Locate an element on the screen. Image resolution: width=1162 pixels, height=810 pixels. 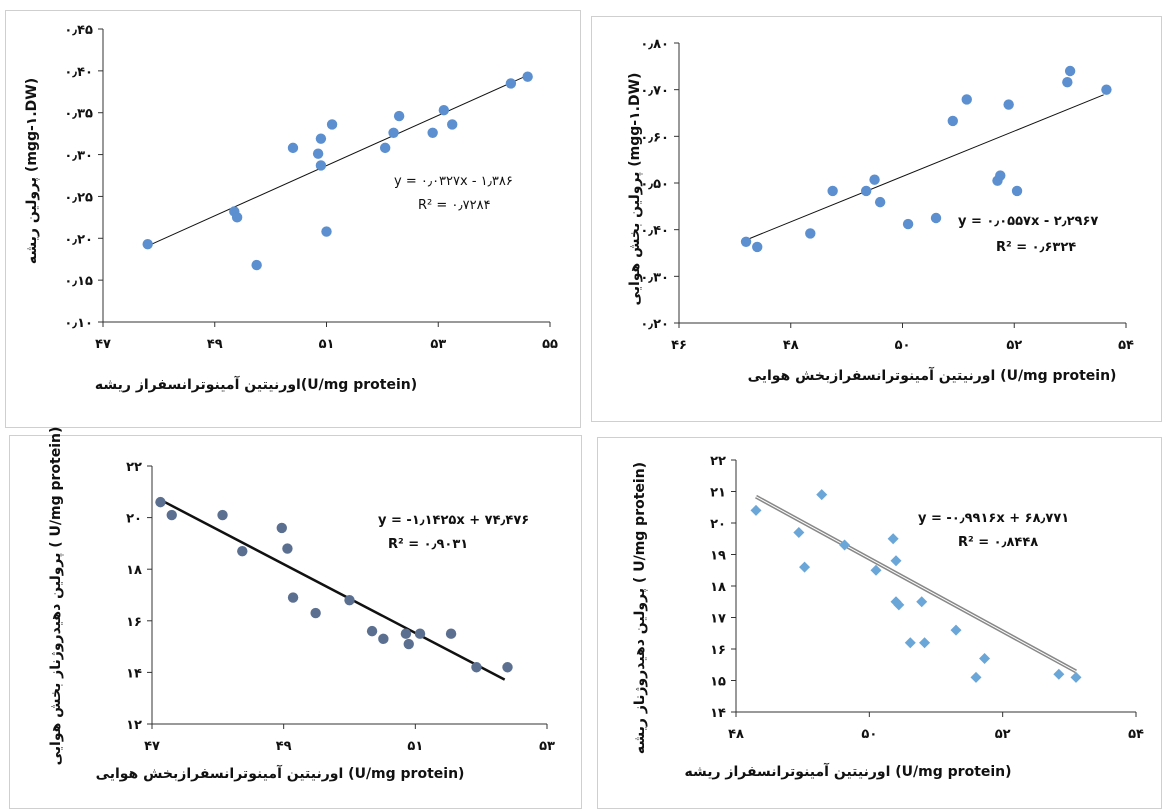
x-tick-label: ۴۷ is located at coordinates (103, 344).